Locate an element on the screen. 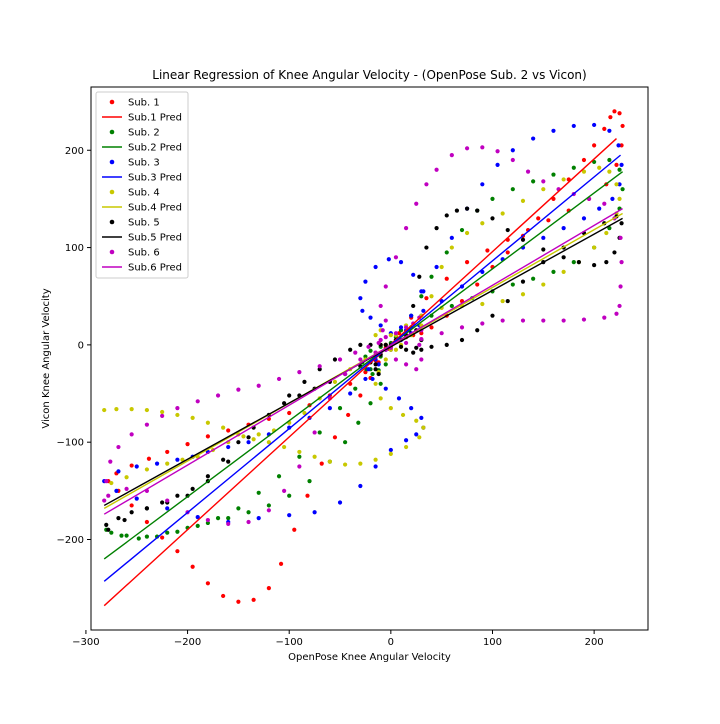  x-tick-label: 0 is located at coordinates (391, 642).